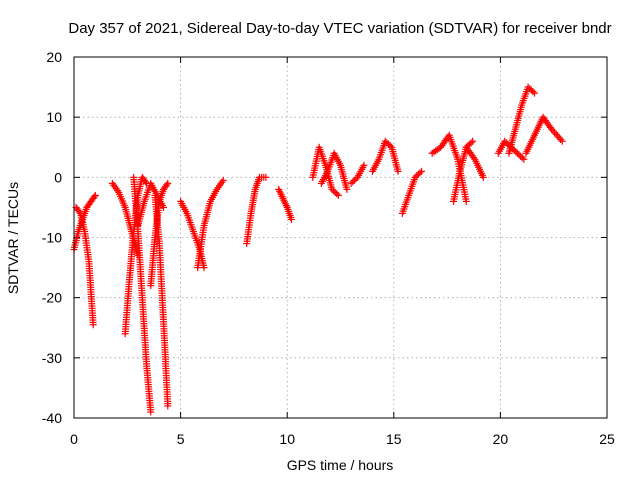 This screenshot has width=640, height=480. I want to click on y-axis-label: SDTVAR / TECUs, so click(13, 238).